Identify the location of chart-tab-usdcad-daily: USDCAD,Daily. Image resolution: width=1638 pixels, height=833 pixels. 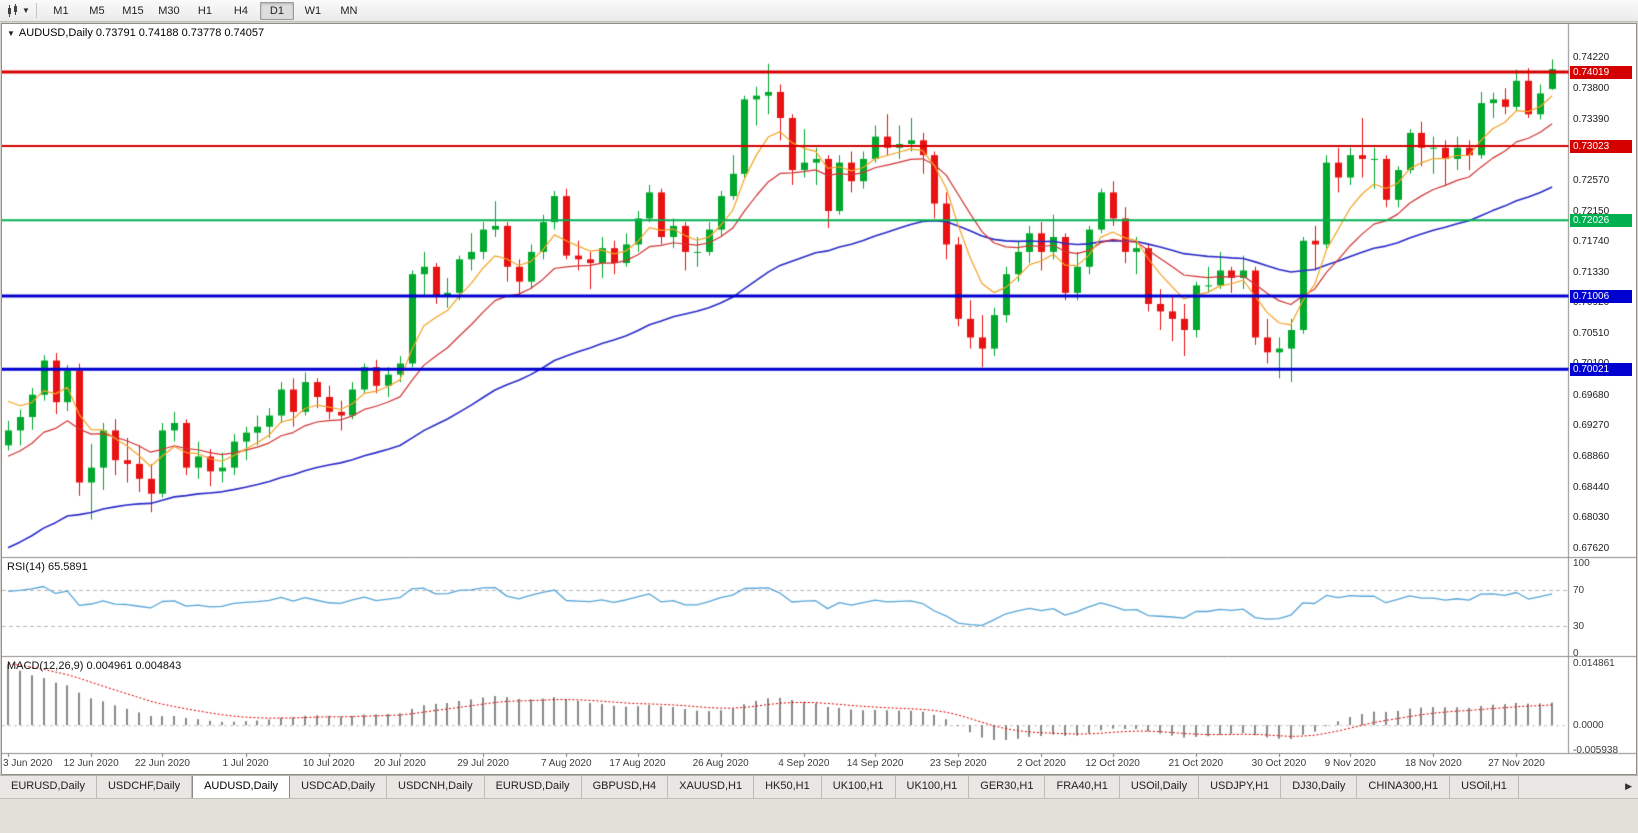
(339, 787).